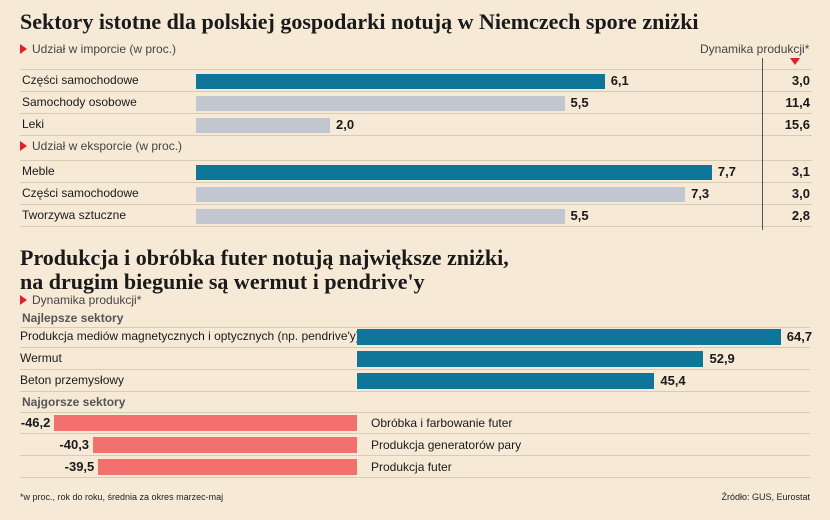  Describe the element at coordinates (41, 358) in the screenshot. I see `category-label: Wermut` at that location.